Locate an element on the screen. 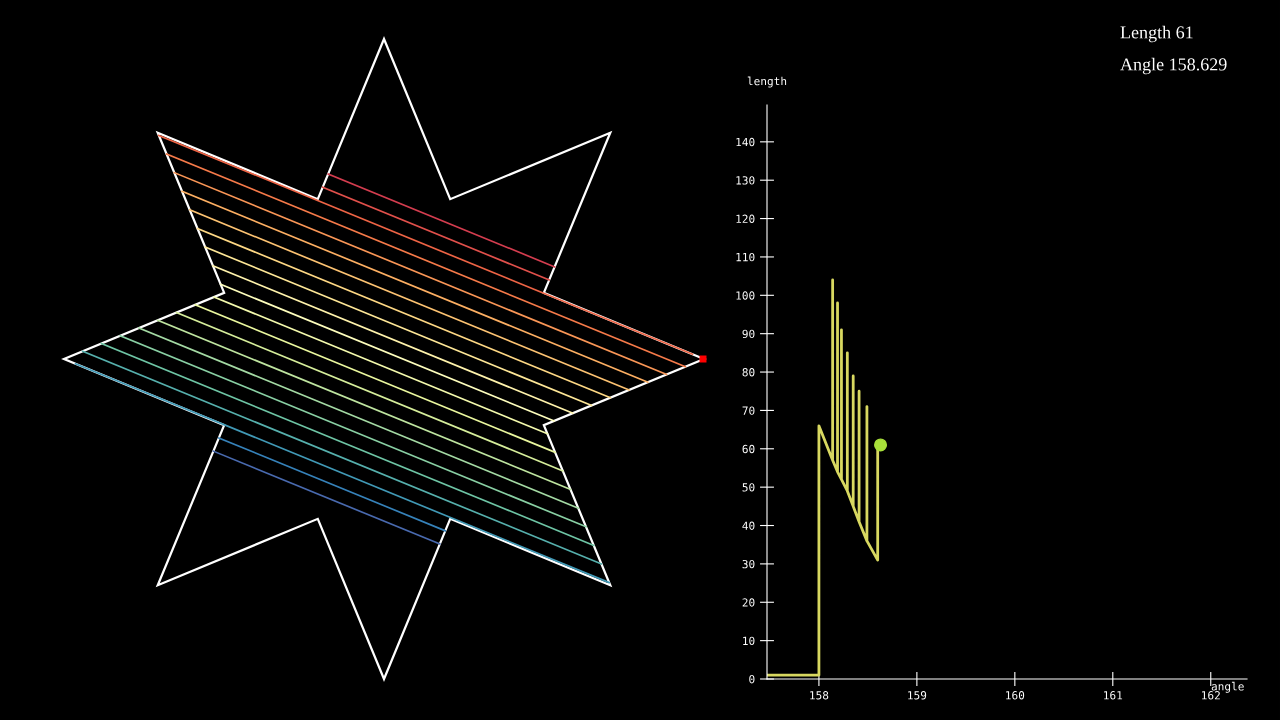 The width and height of the screenshot is (1280, 720). y-tick-label: 50 is located at coordinates (748, 487).